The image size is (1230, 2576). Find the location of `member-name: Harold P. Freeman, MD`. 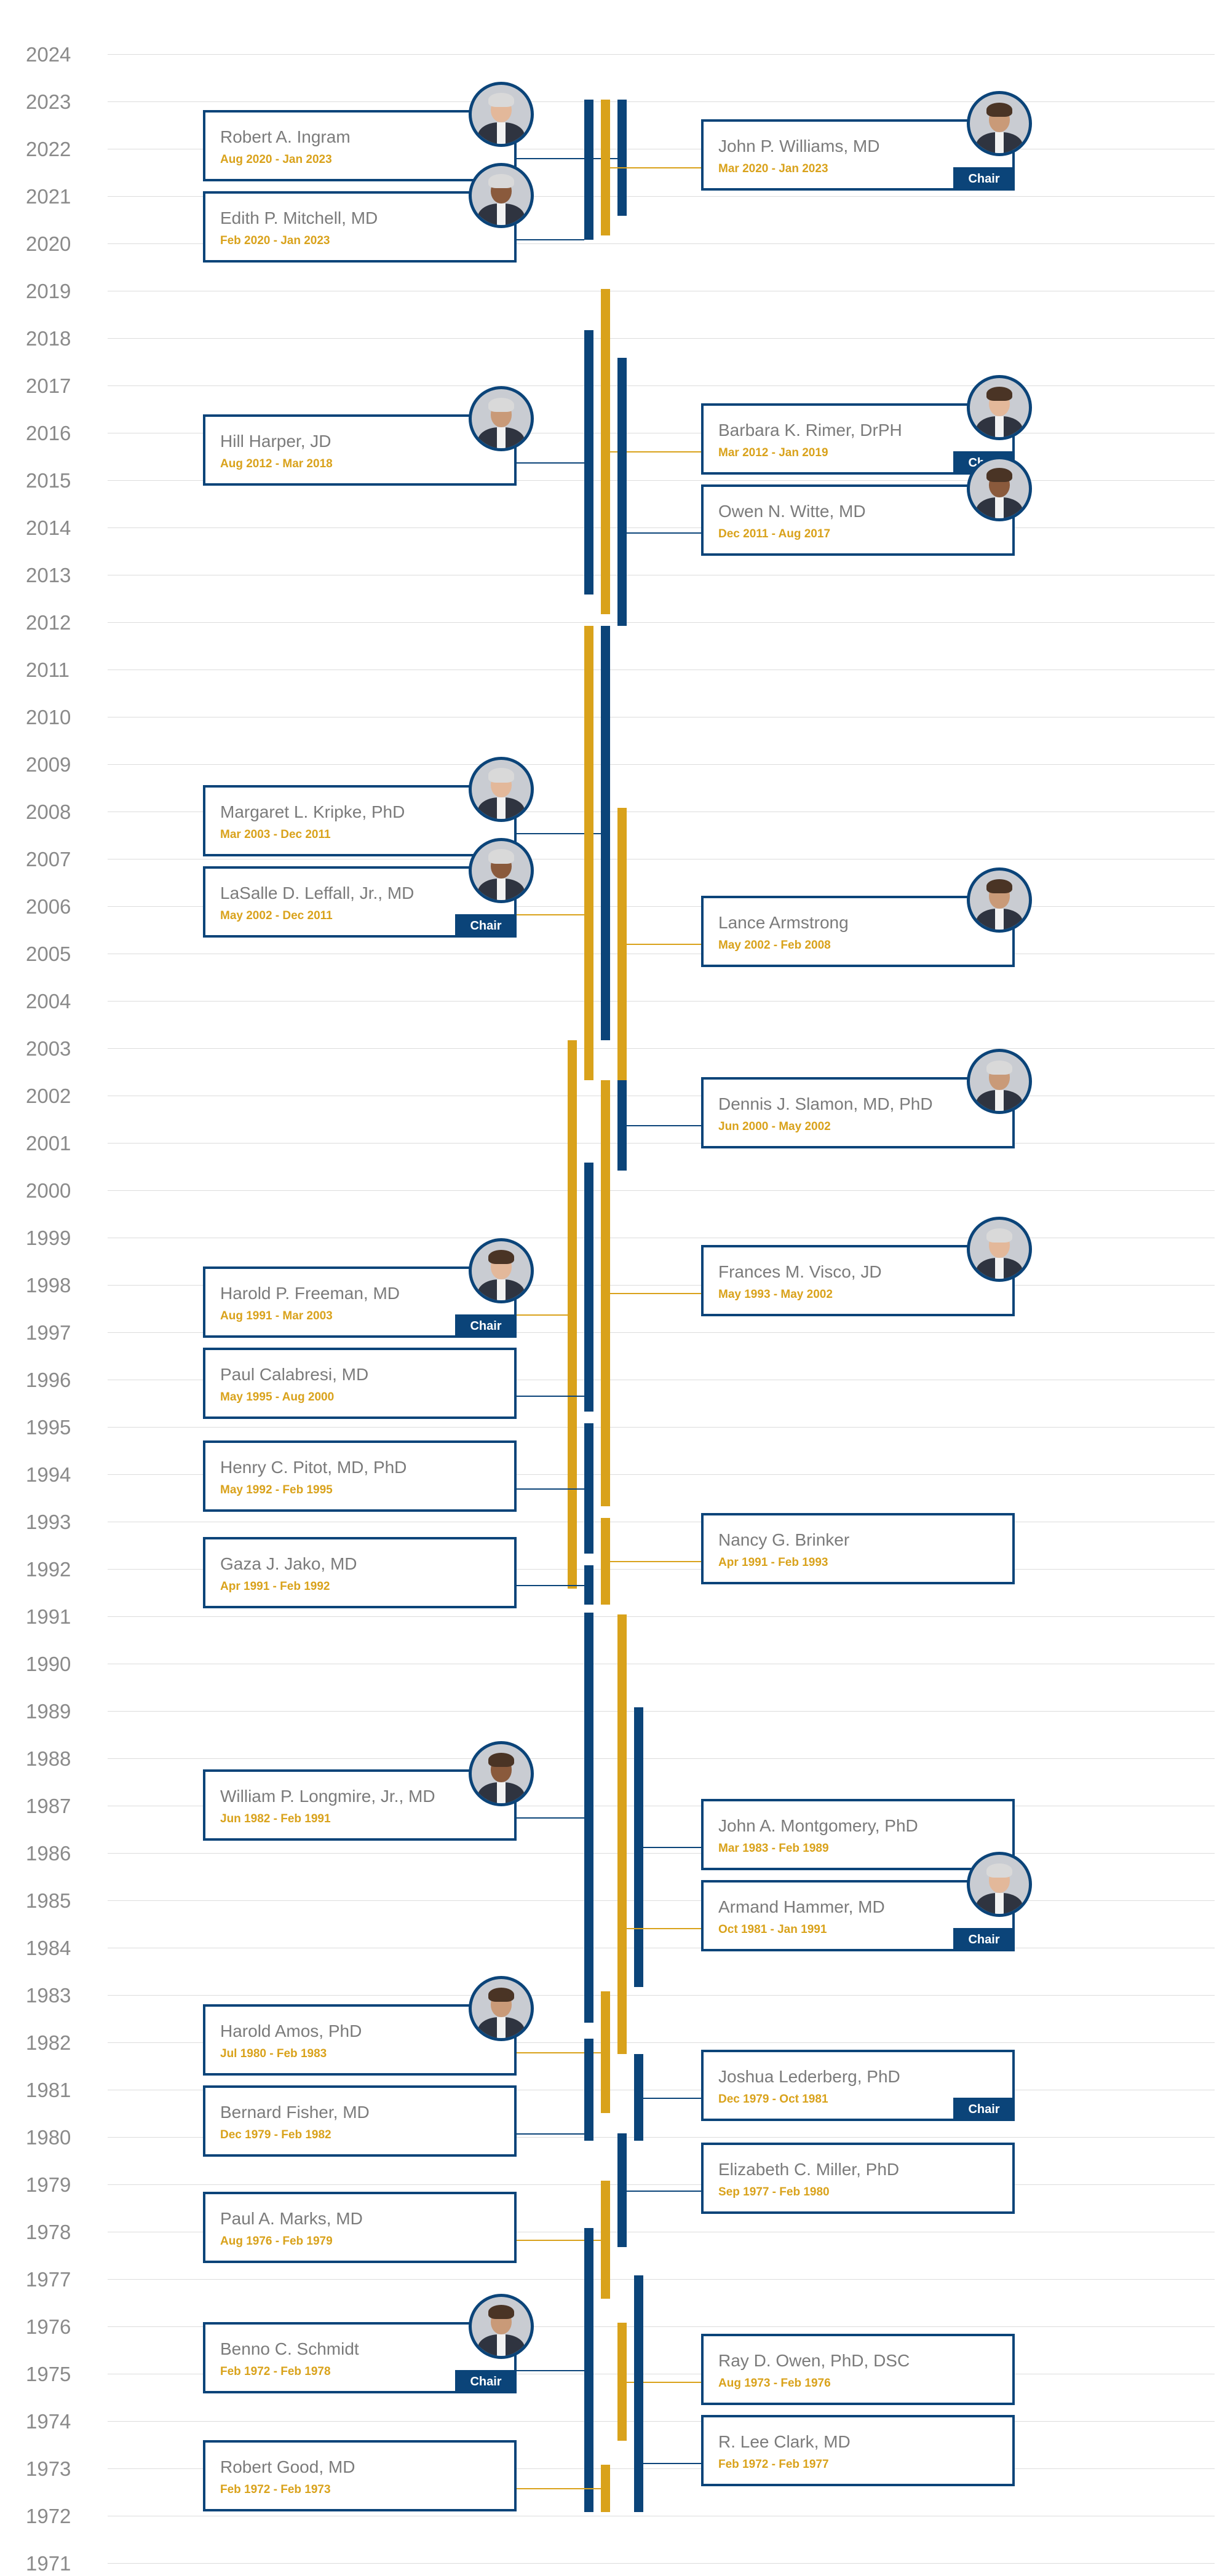

member-name: Harold P. Freeman, MD is located at coordinates (310, 1293).